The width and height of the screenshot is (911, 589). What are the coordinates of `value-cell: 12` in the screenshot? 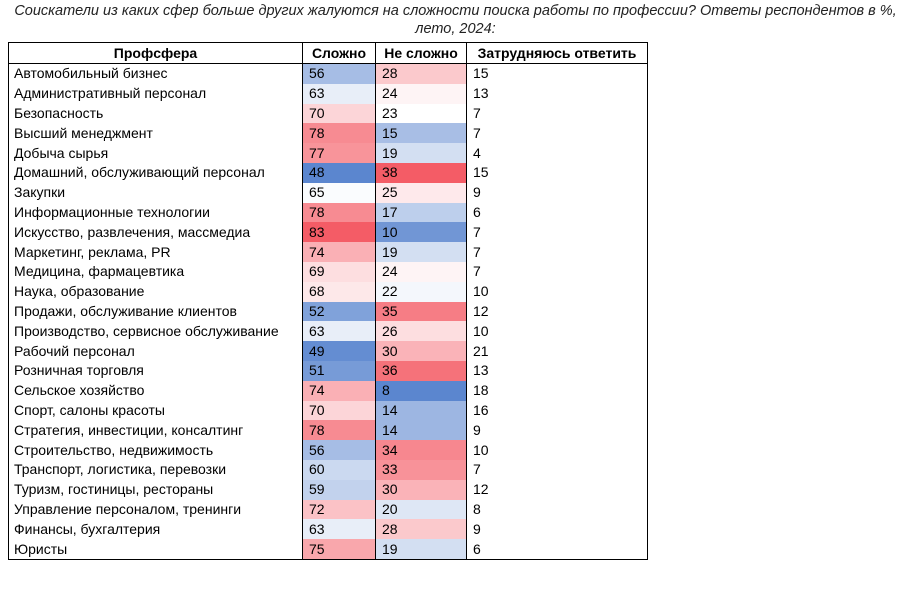 It's located at (557, 311).